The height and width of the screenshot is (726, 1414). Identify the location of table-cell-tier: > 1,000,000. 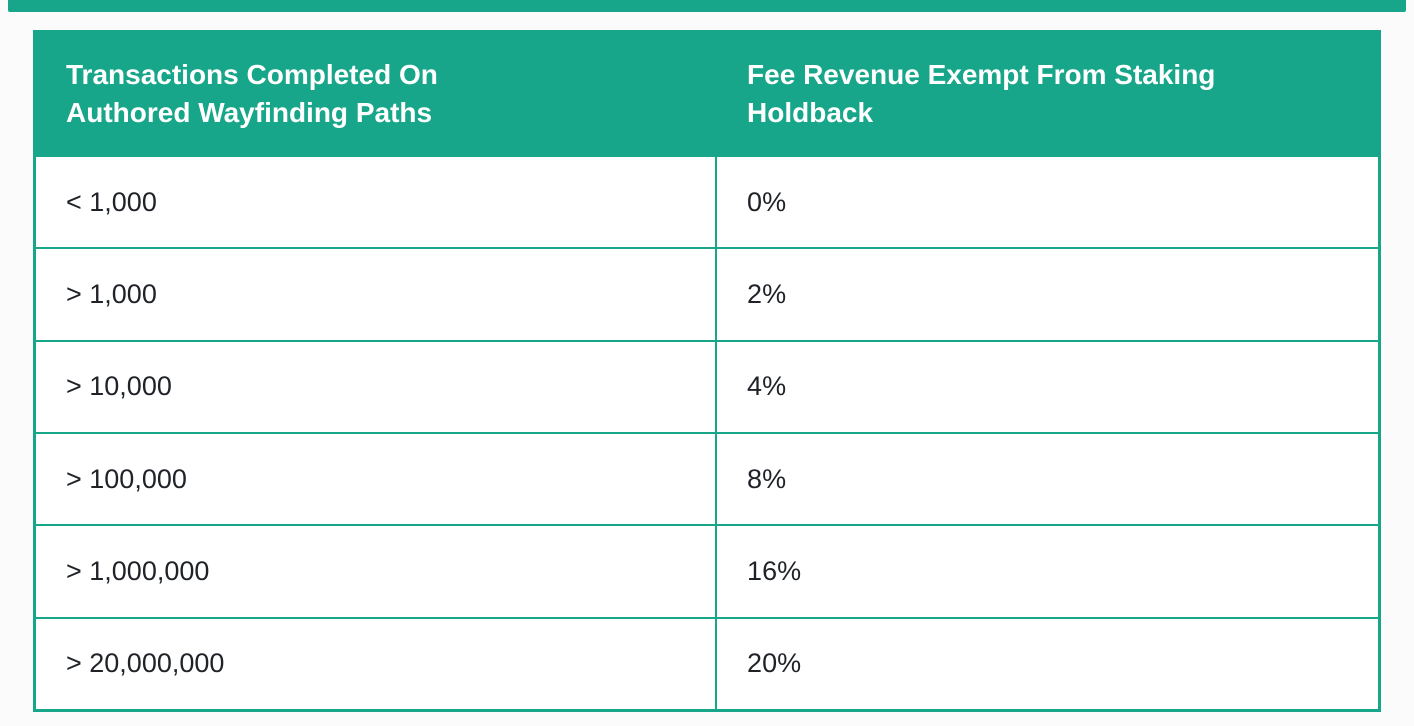
(376, 571).